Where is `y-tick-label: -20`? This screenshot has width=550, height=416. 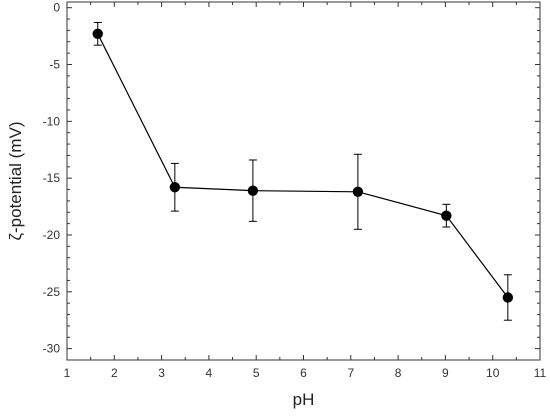 y-tick-label: -20 is located at coordinates (52, 235).